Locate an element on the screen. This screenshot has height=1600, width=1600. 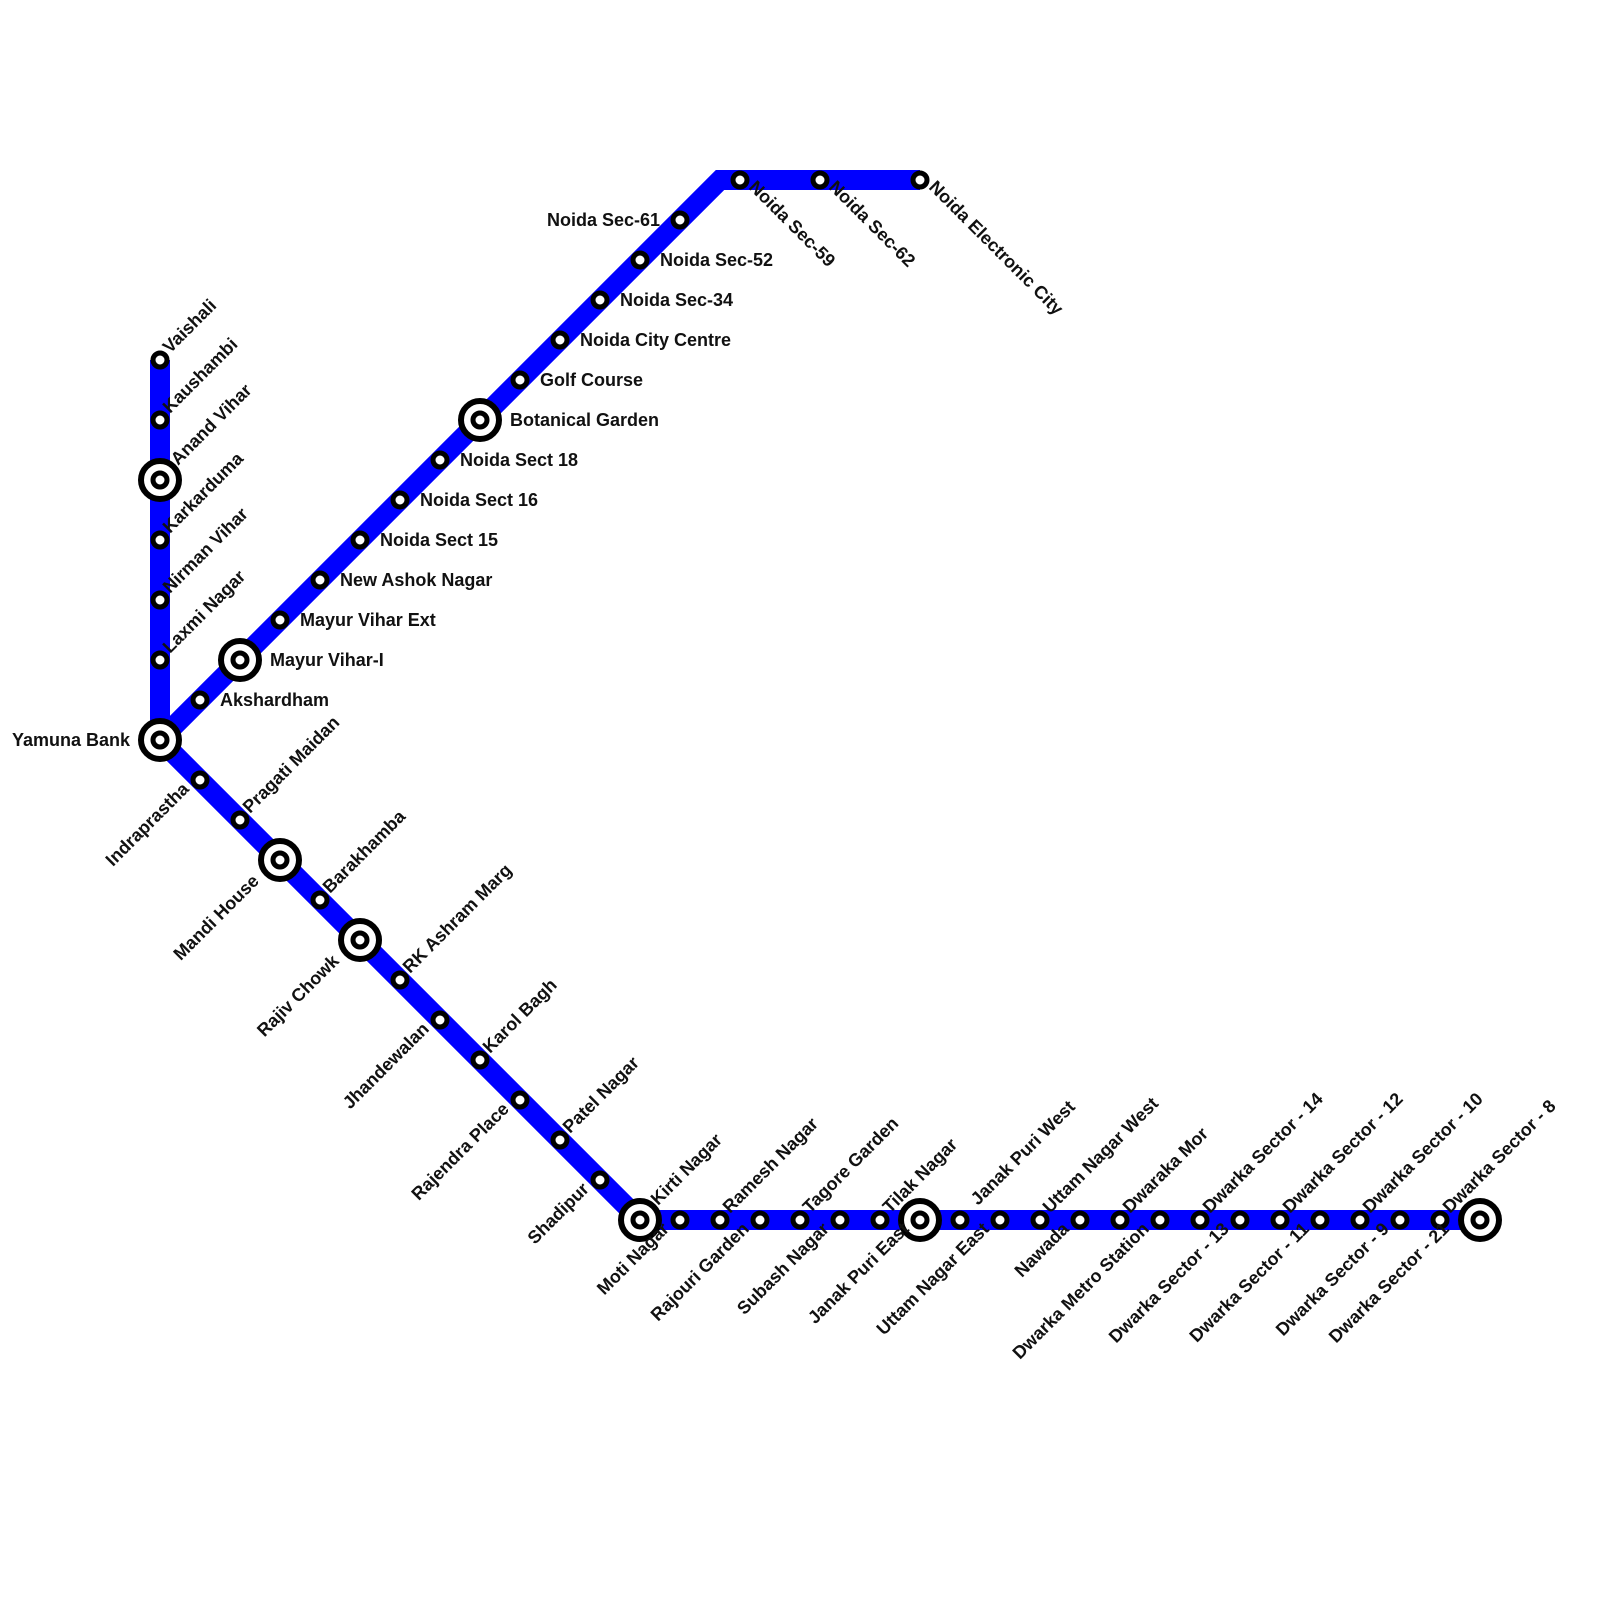
station-label: Rajendra Place is located at coordinates (459, 1151).